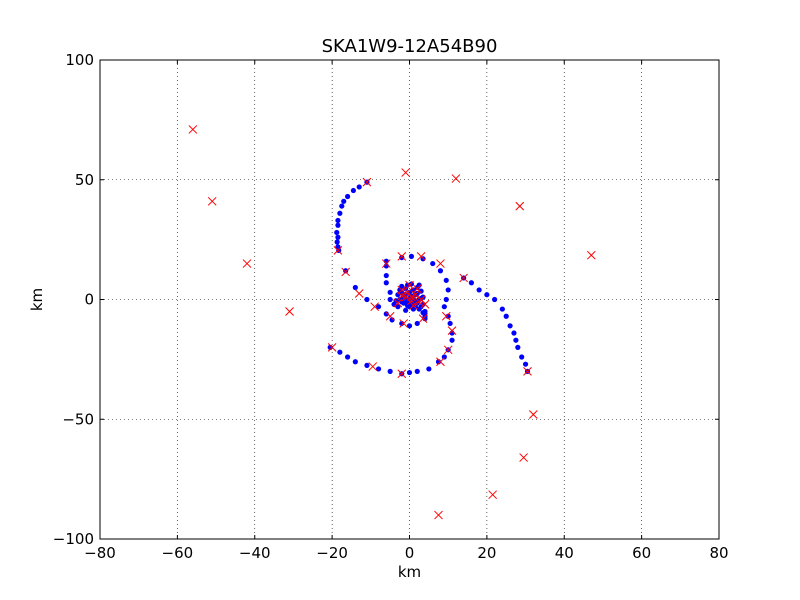  What do you see at coordinates (78, 419) in the screenshot?
I see `y-tick-label: −50` at bounding box center [78, 419].